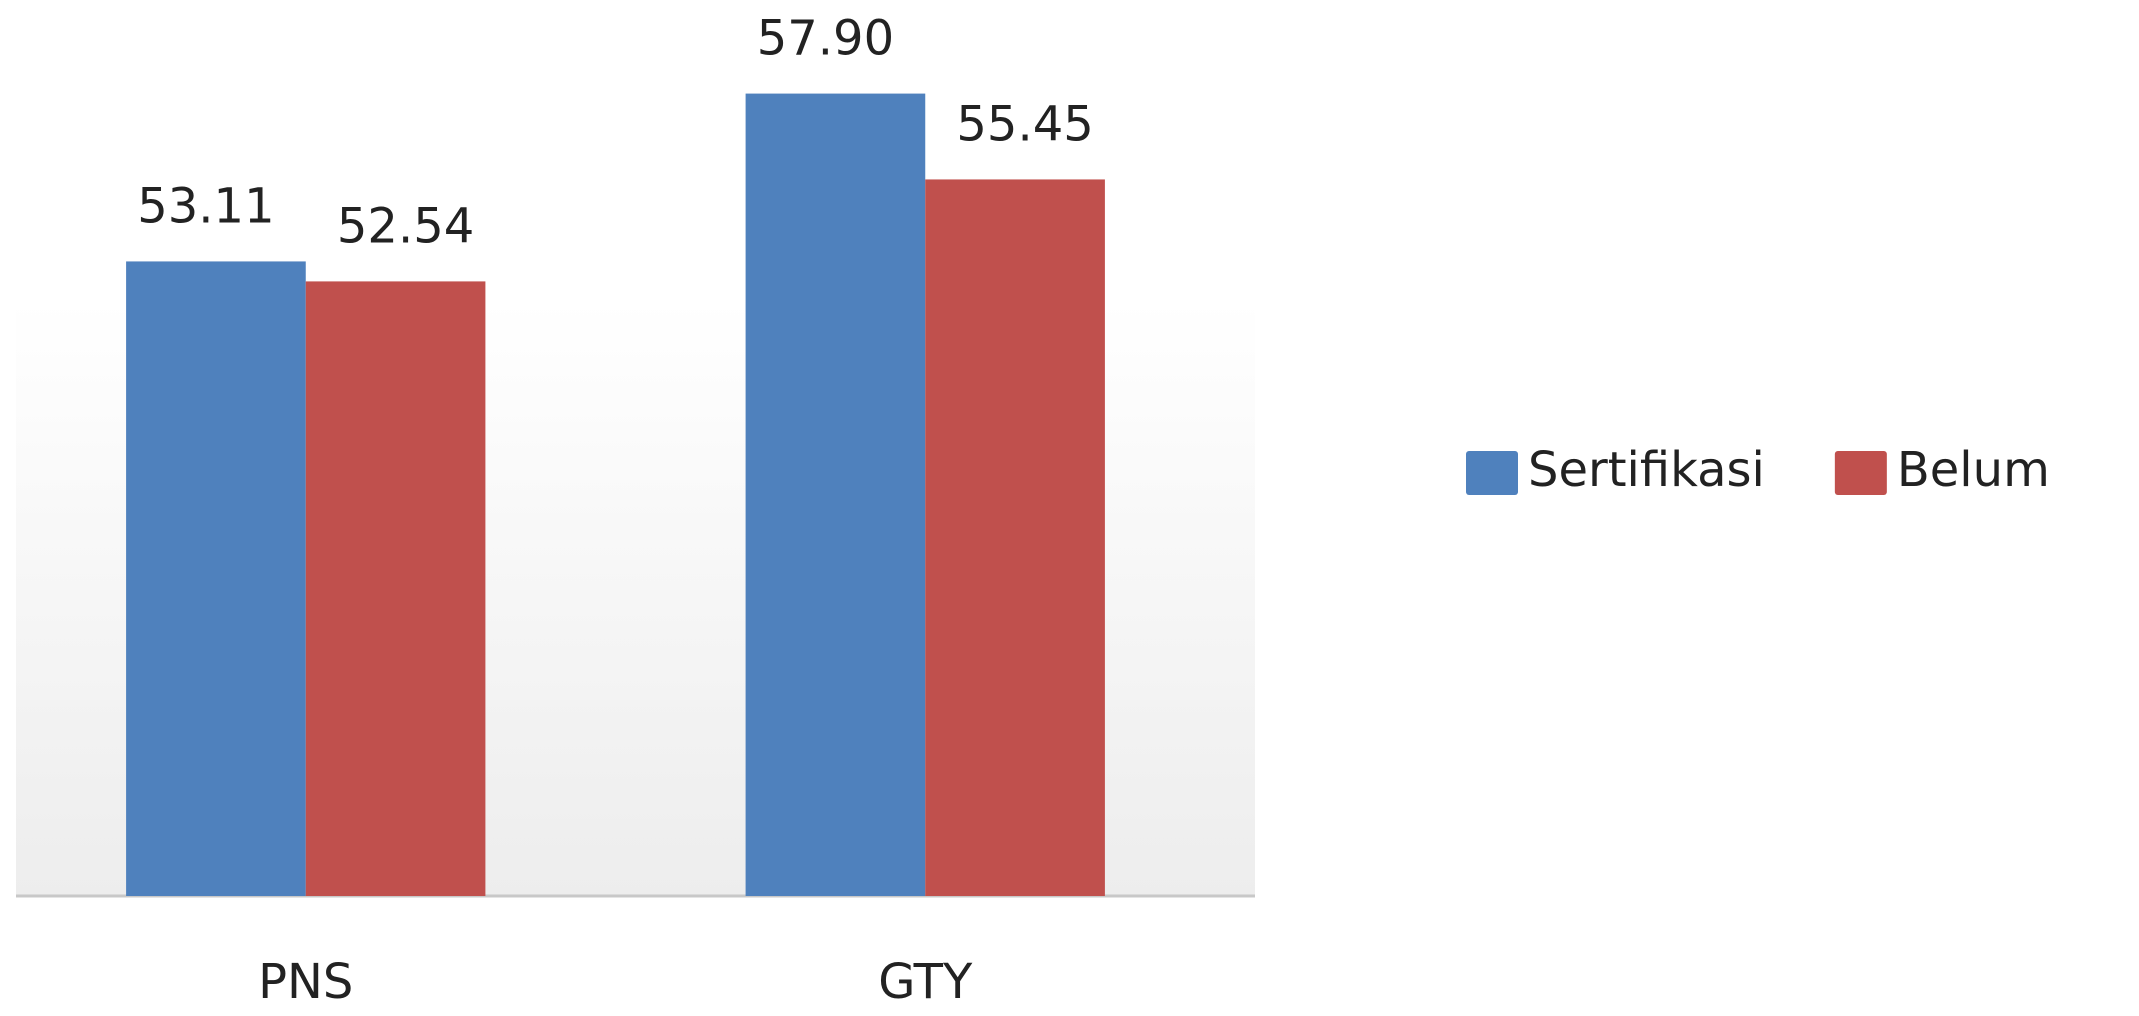 This screenshot has width=2139, height=1016. What do you see at coordinates (1024, 124) in the screenshot?
I see `data-label: 55.45` at bounding box center [1024, 124].